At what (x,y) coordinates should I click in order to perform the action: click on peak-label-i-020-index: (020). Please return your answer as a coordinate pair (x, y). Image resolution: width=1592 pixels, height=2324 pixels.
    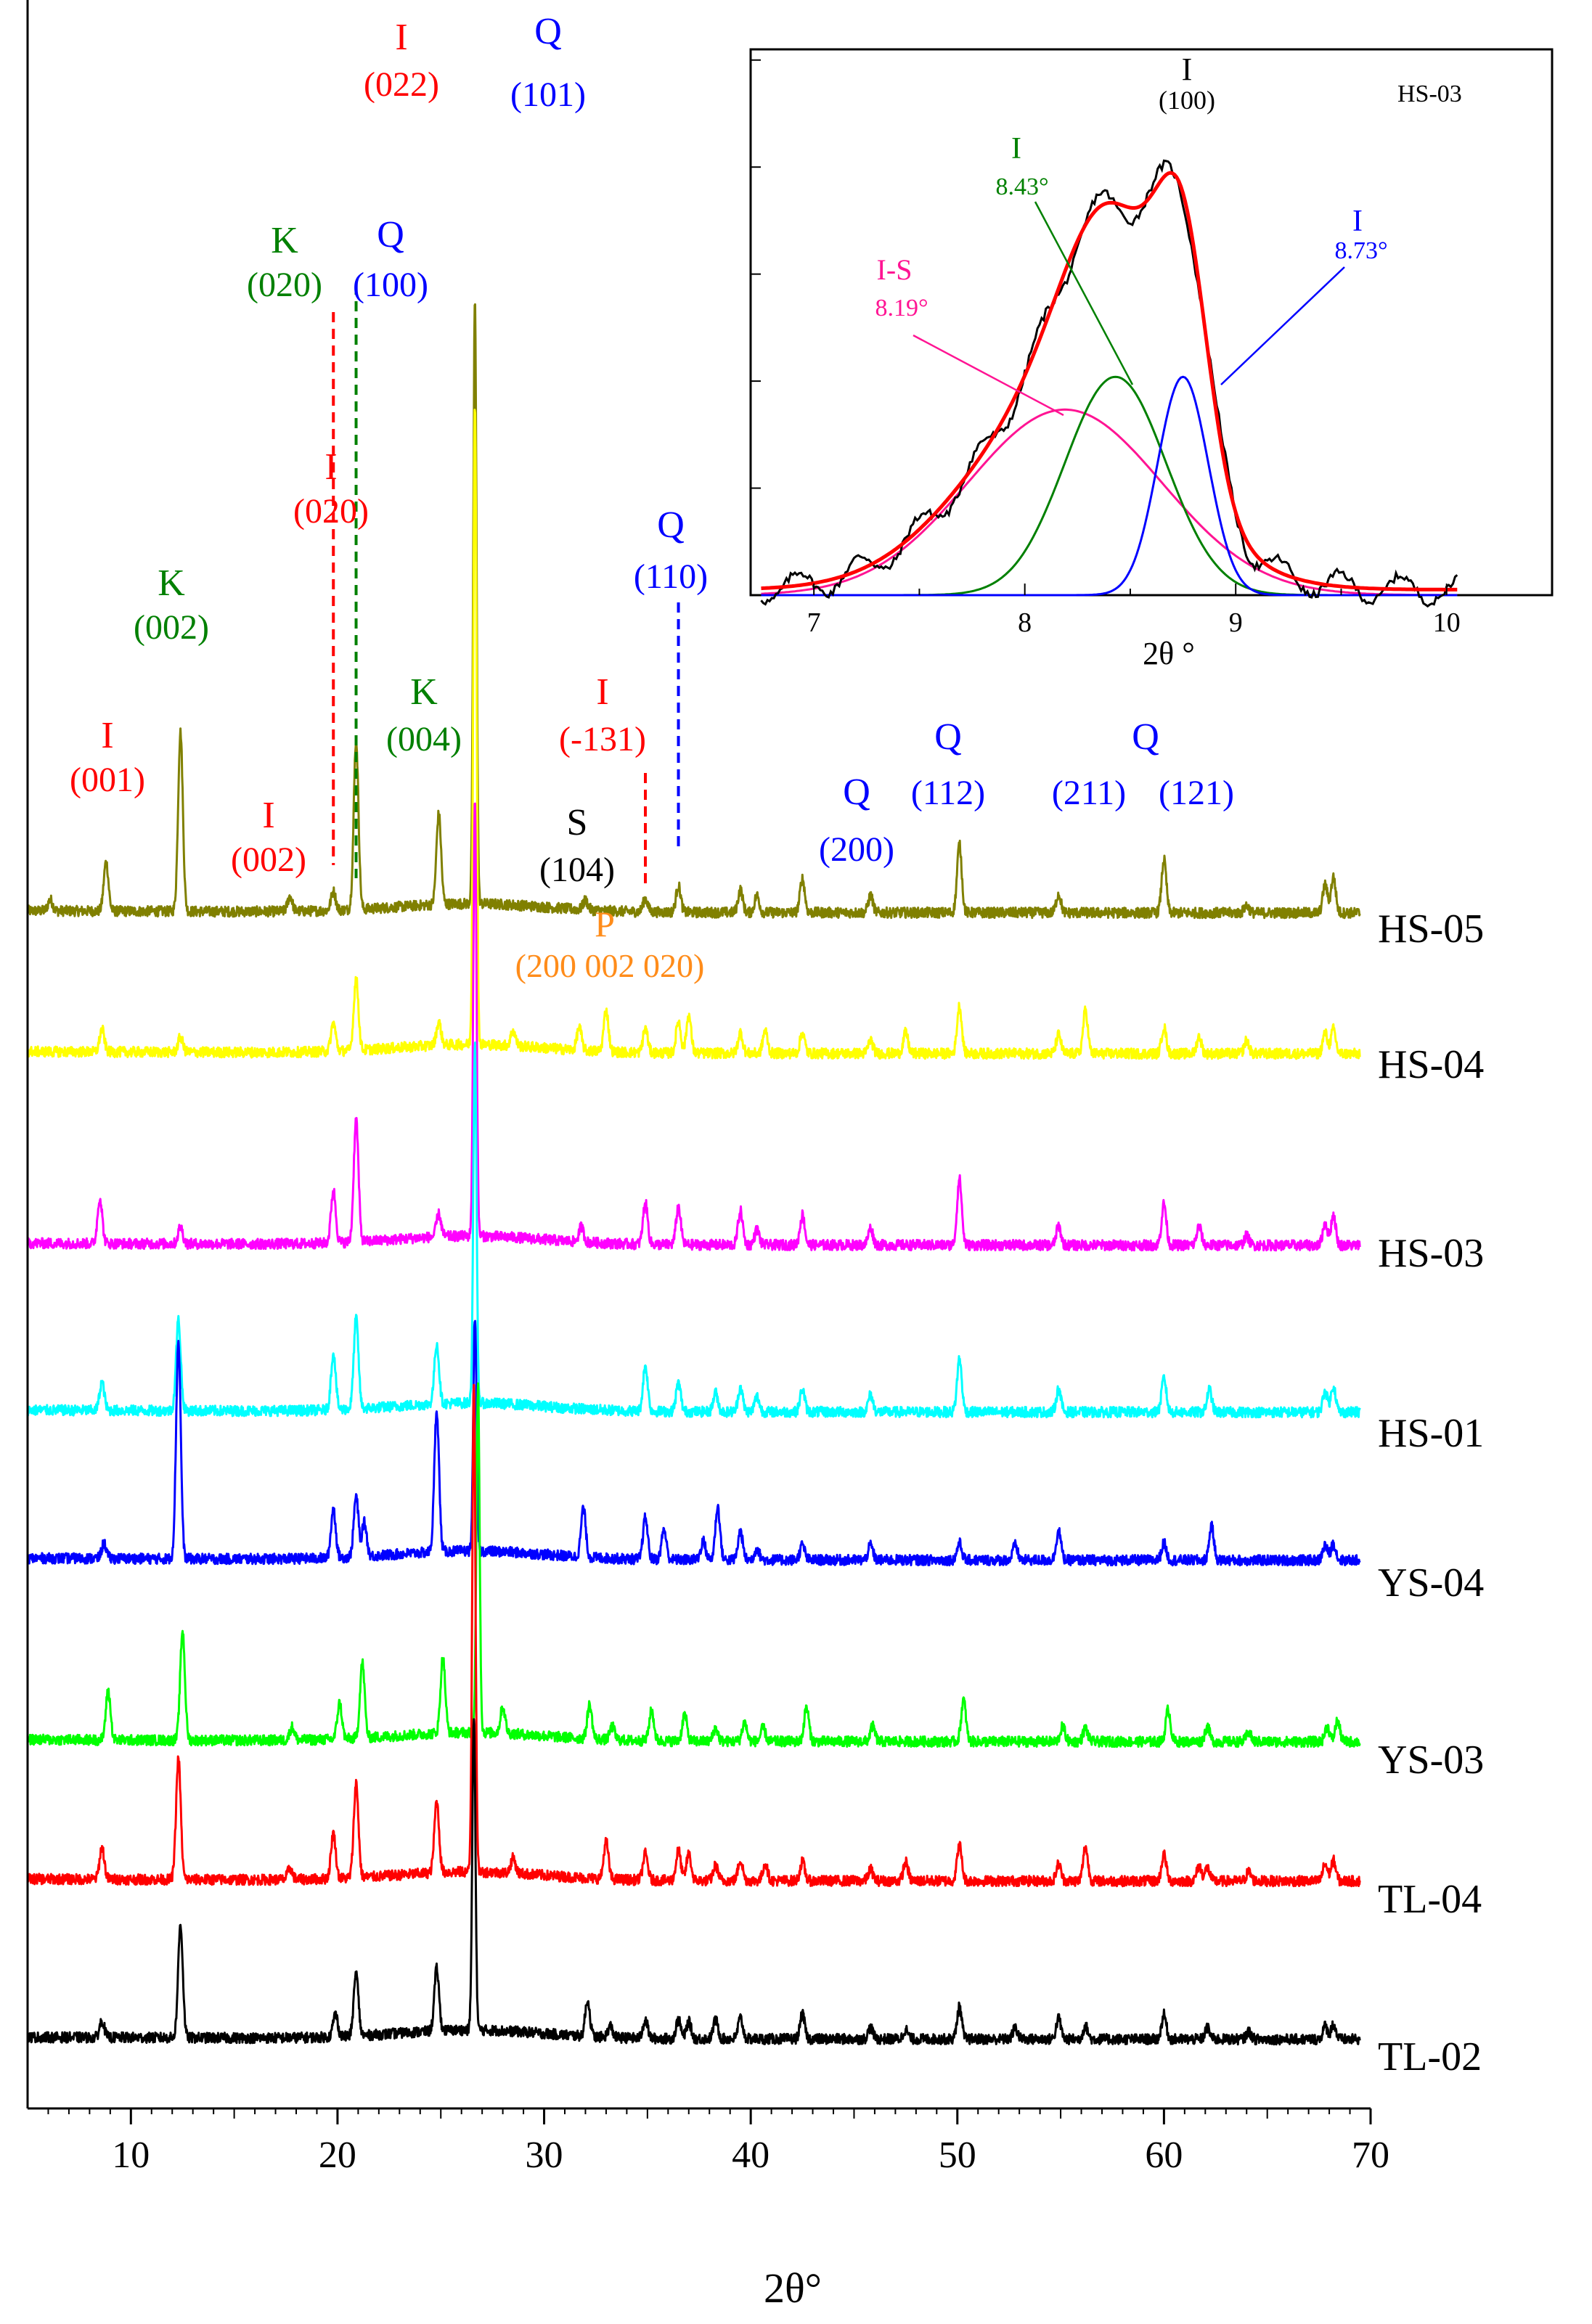
    Looking at the image, I should click on (331, 511).